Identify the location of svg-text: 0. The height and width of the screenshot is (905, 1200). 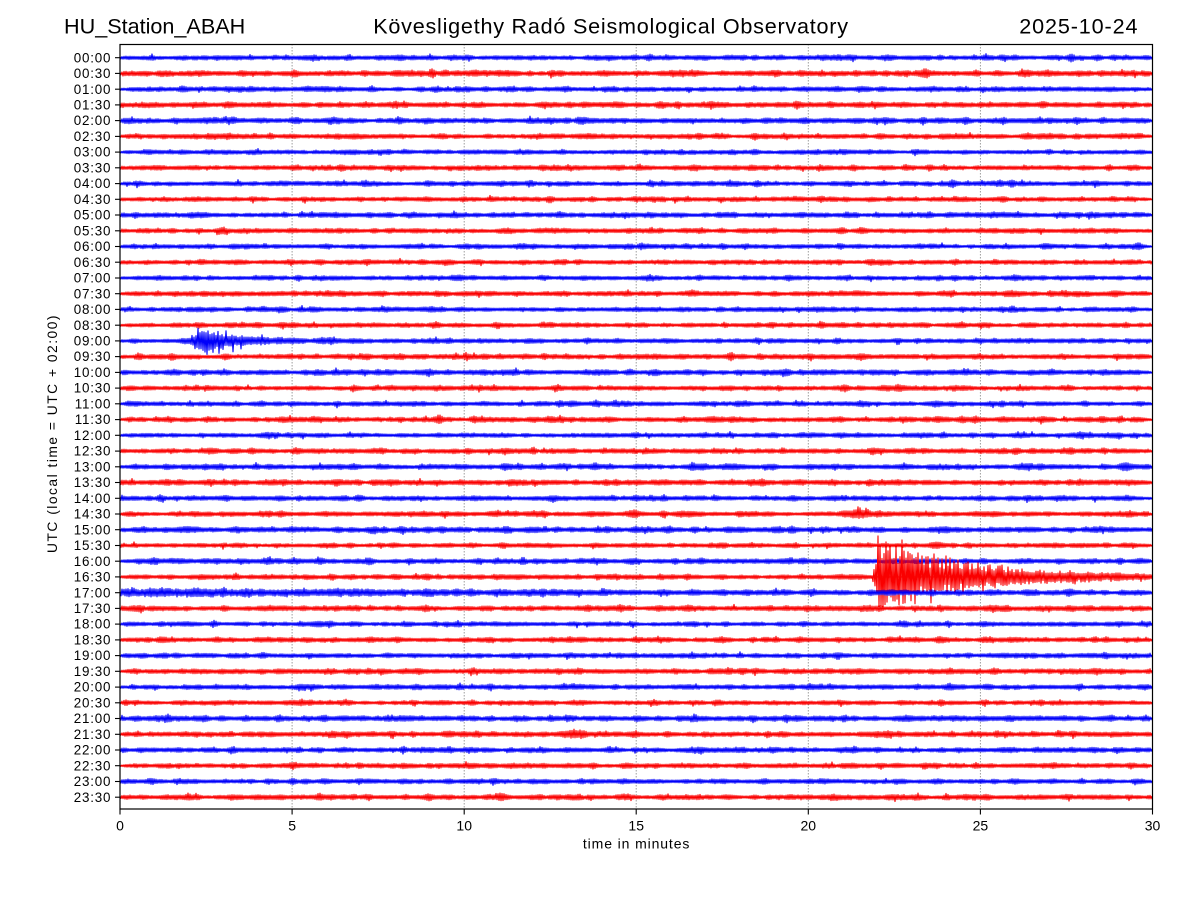
(120, 825).